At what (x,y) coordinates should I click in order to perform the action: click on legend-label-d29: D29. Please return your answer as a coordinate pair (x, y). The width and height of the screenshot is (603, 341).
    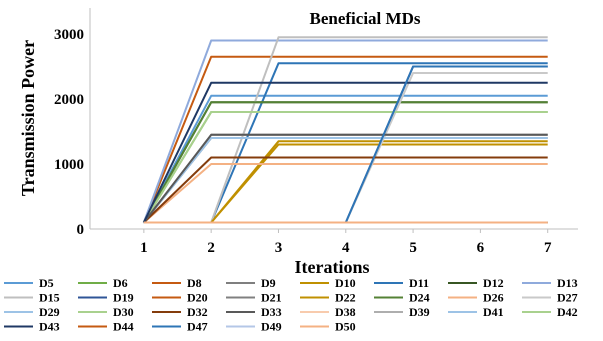
    Looking at the image, I should click on (49, 312).